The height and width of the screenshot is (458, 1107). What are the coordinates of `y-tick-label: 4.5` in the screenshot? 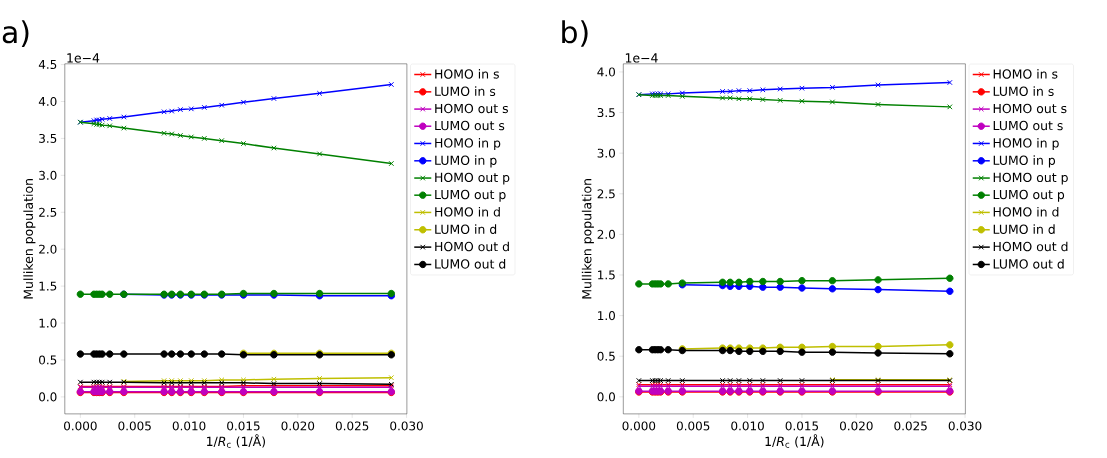 It's located at (47, 65).